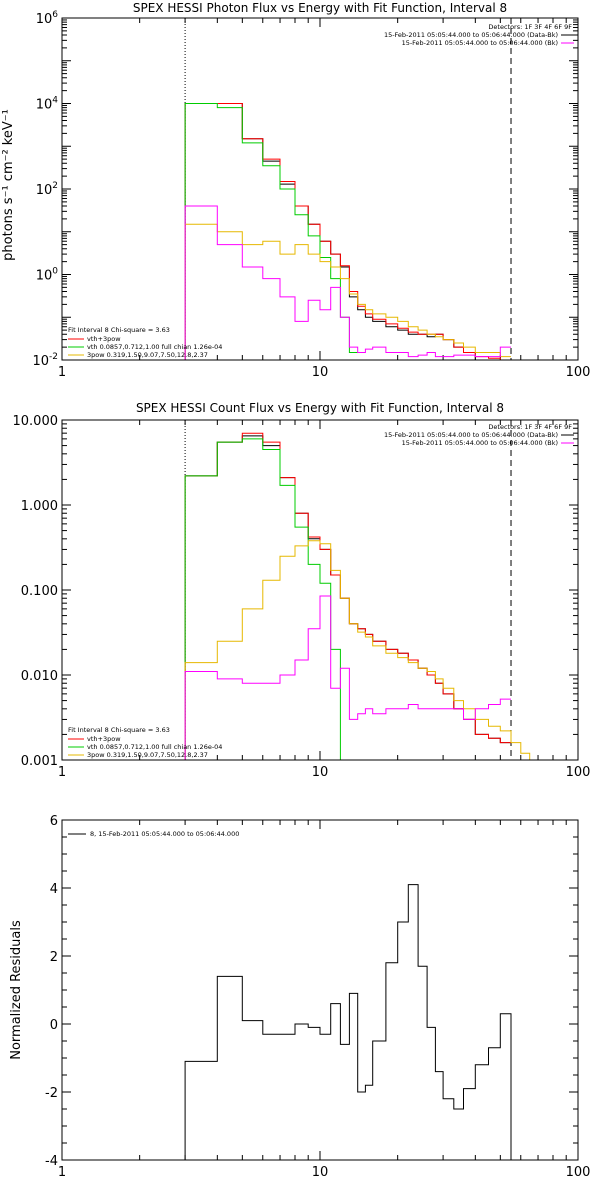  What do you see at coordinates (47, 275) in the screenshot?
I see `photon-flux-y-tick-label: 10⁰` at bounding box center [47, 275].